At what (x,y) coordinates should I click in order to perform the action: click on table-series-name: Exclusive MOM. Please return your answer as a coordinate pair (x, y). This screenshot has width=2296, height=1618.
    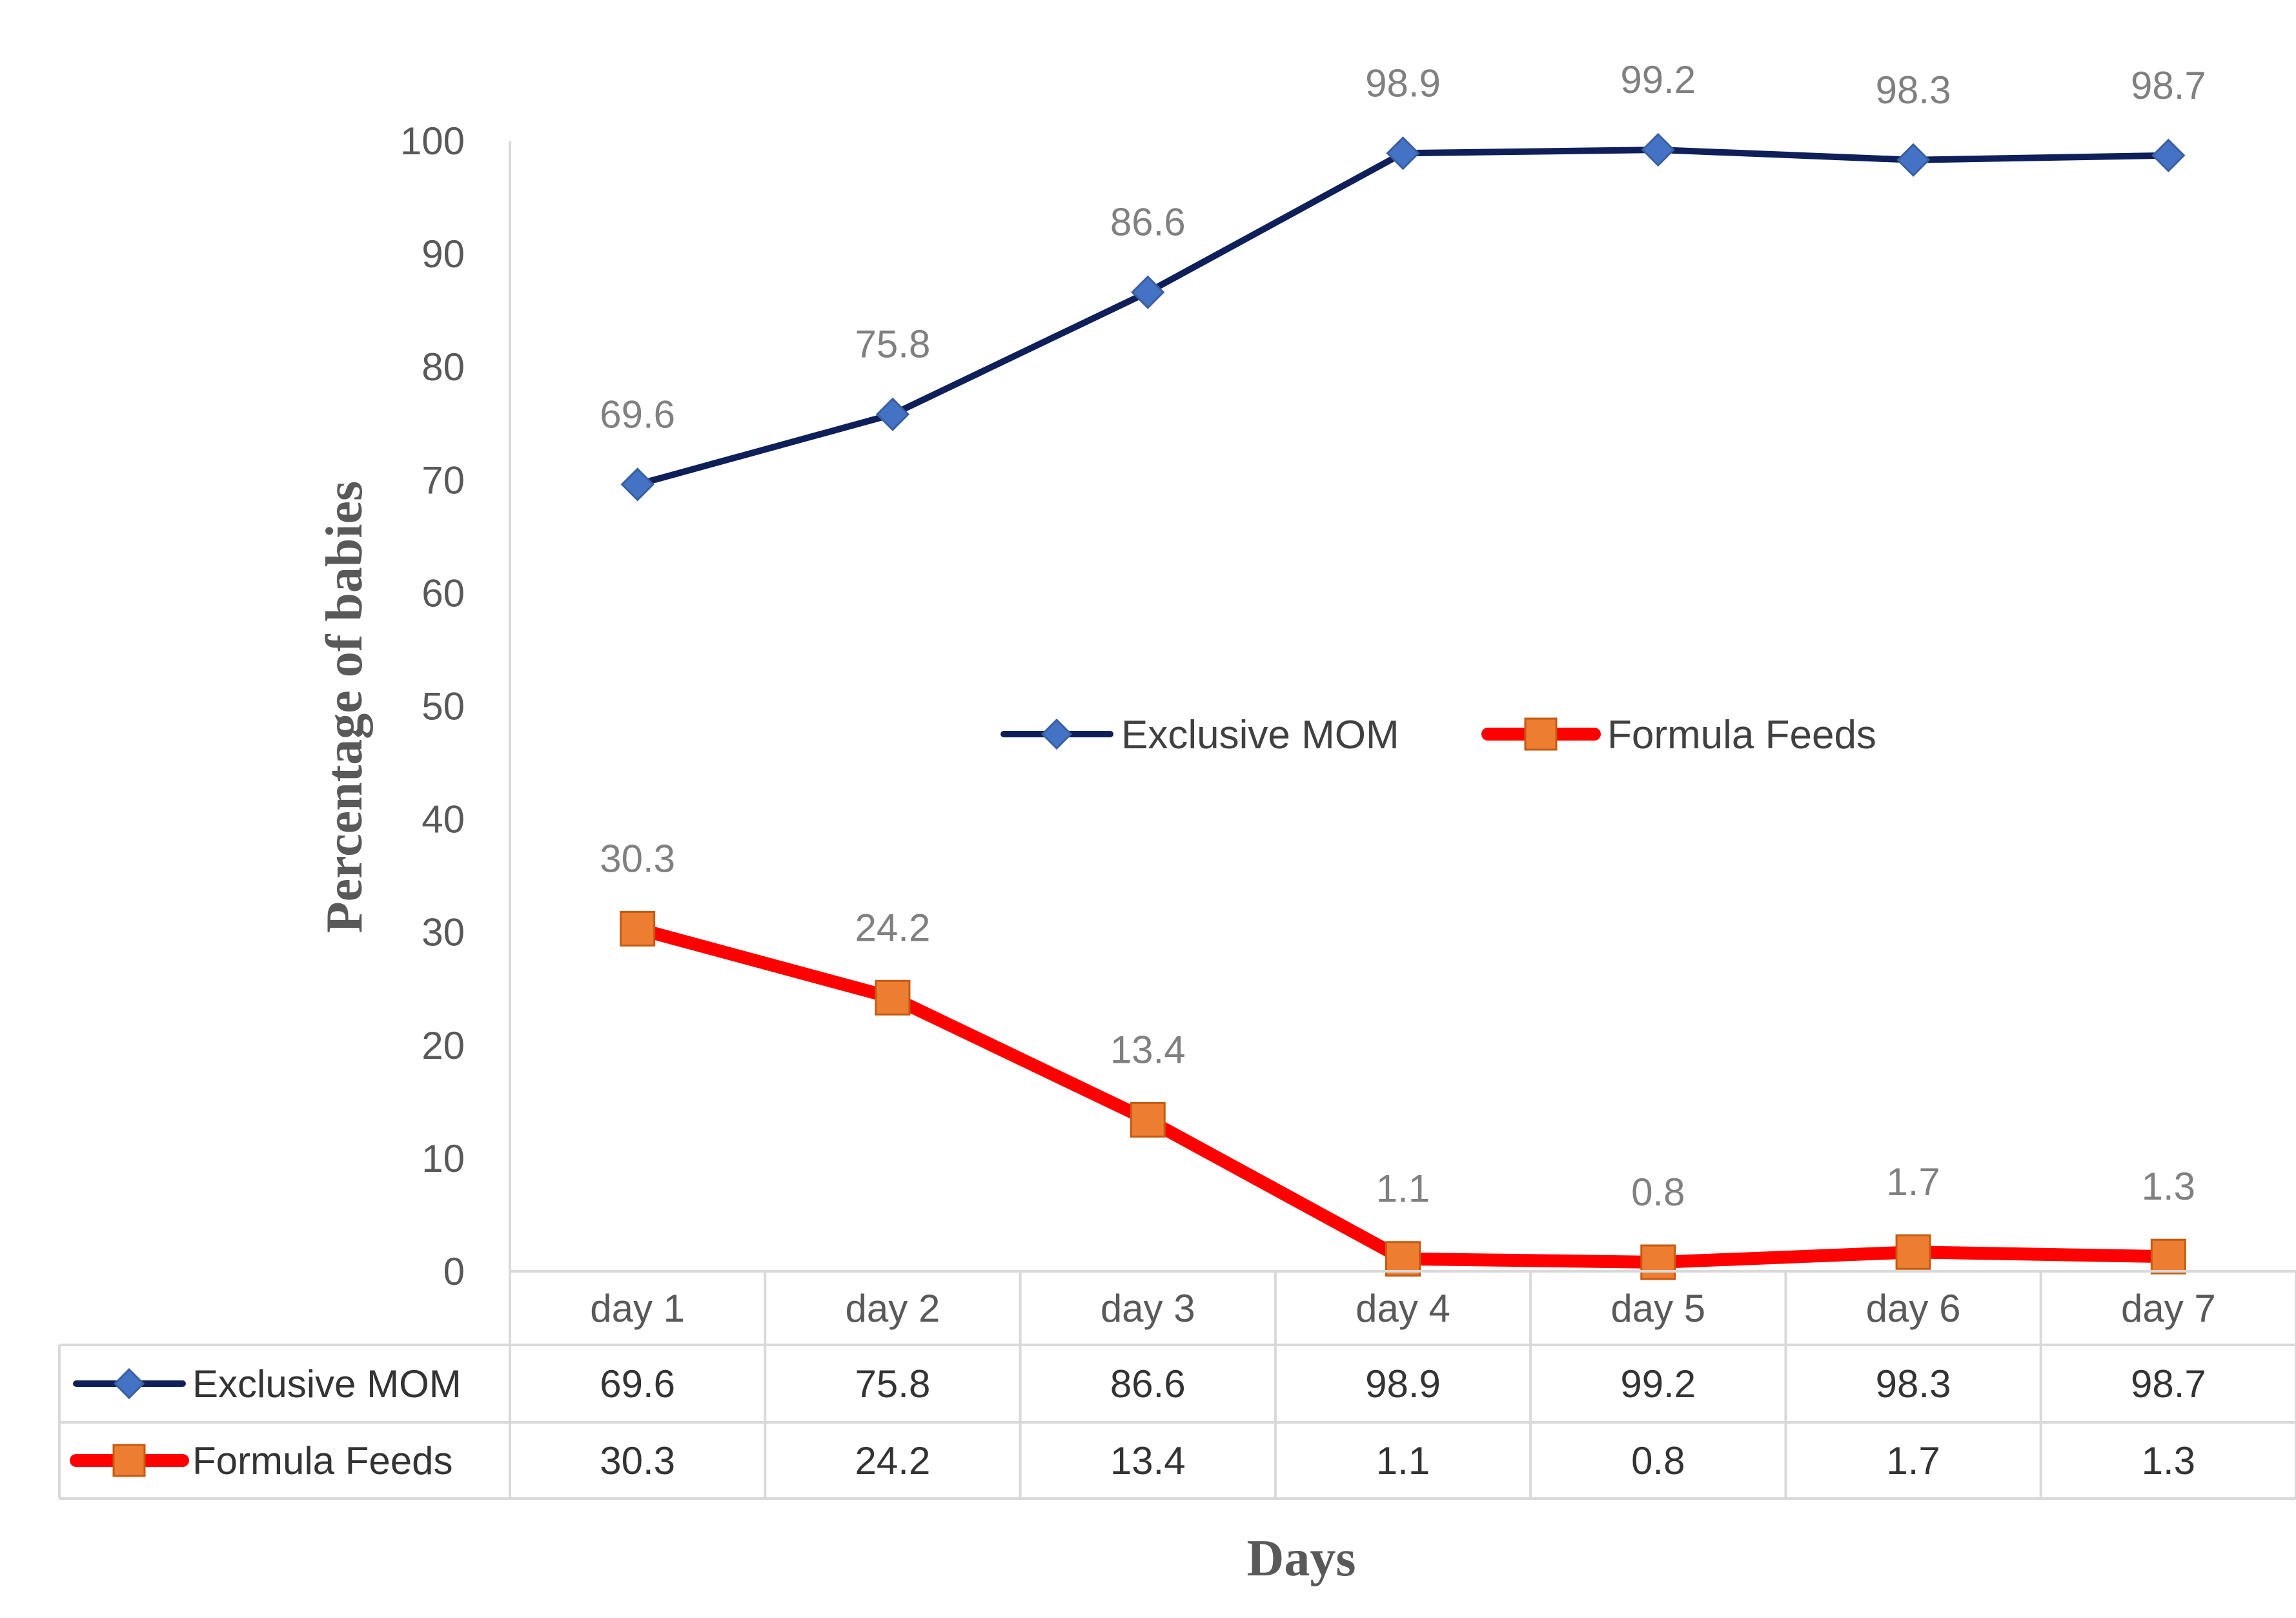
    Looking at the image, I should click on (327, 1384).